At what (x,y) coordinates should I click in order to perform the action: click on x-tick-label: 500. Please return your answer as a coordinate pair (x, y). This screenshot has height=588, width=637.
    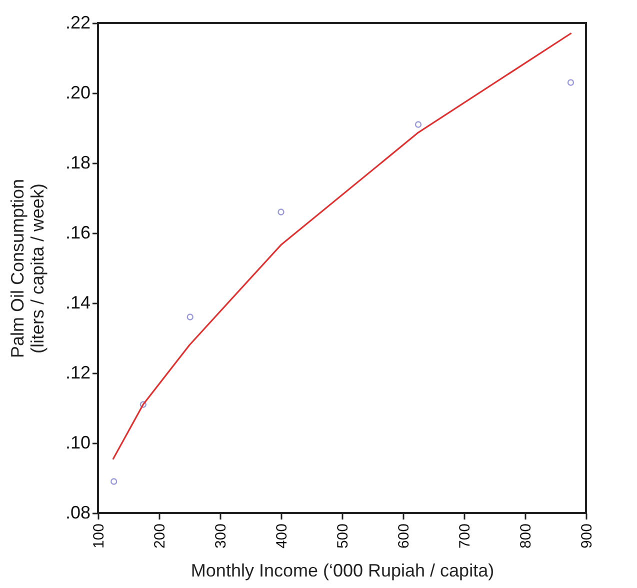
    Looking at the image, I should click on (343, 536).